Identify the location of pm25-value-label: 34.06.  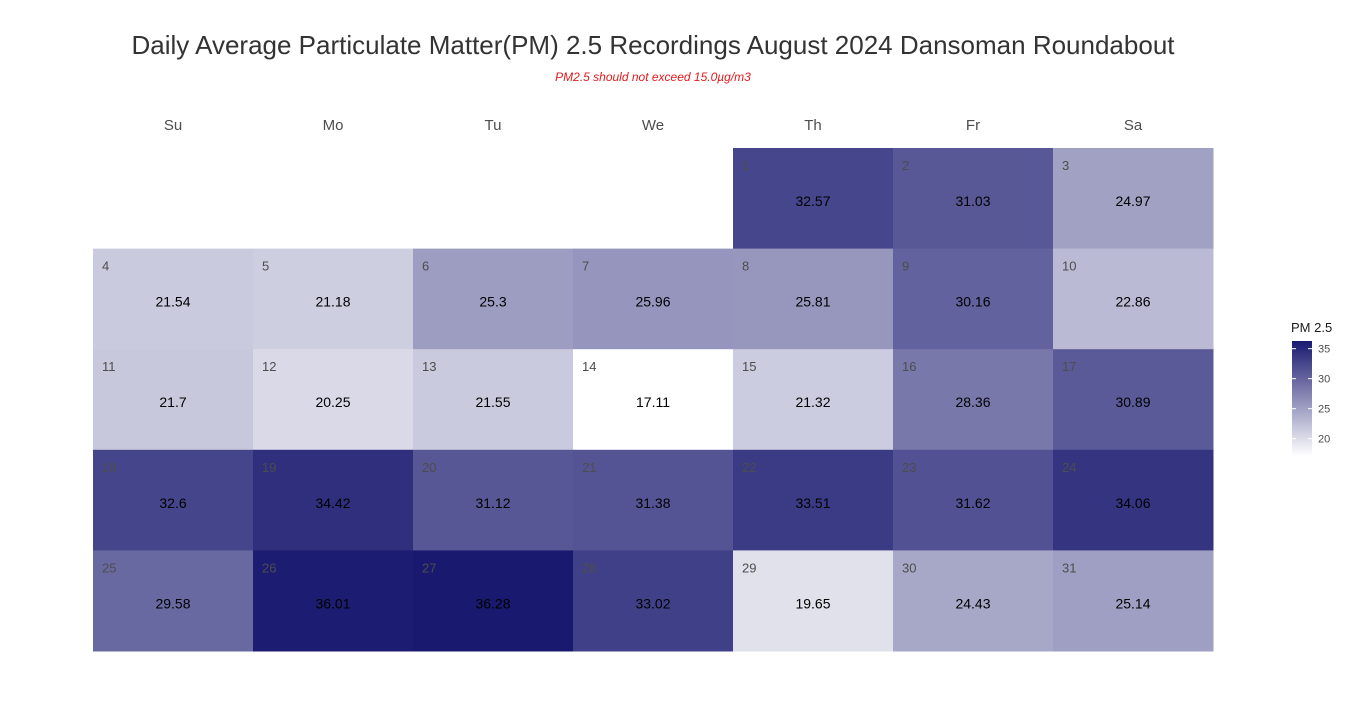
(1132, 503).